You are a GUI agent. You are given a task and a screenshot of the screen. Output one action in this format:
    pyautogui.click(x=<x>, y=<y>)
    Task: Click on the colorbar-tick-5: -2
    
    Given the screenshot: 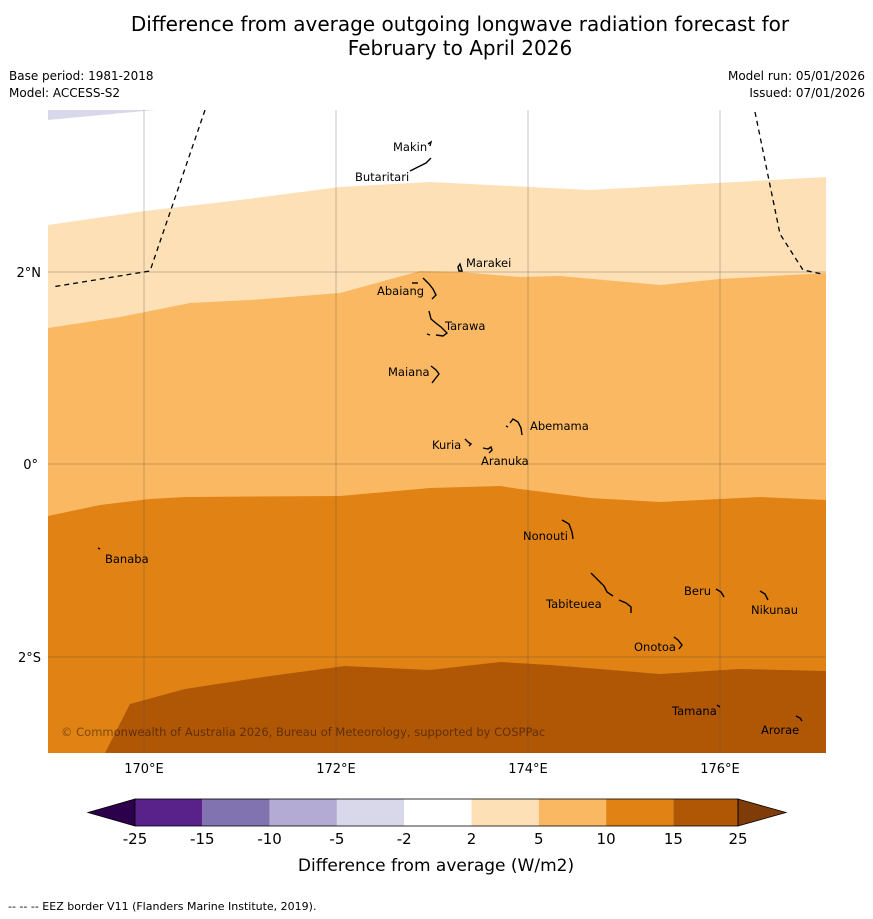 What is the action you would take?
    pyautogui.click(x=404, y=839)
    